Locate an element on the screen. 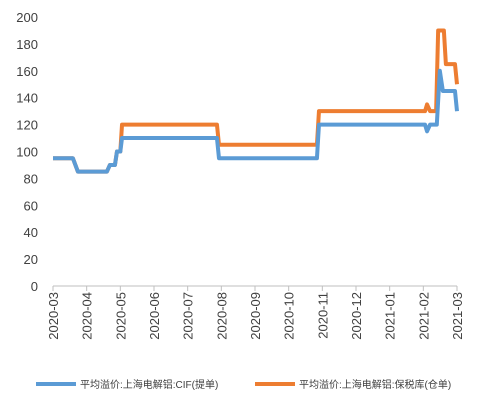 This screenshot has height=412, width=497. x-tick-label: 2020-11 is located at coordinates (322, 315).